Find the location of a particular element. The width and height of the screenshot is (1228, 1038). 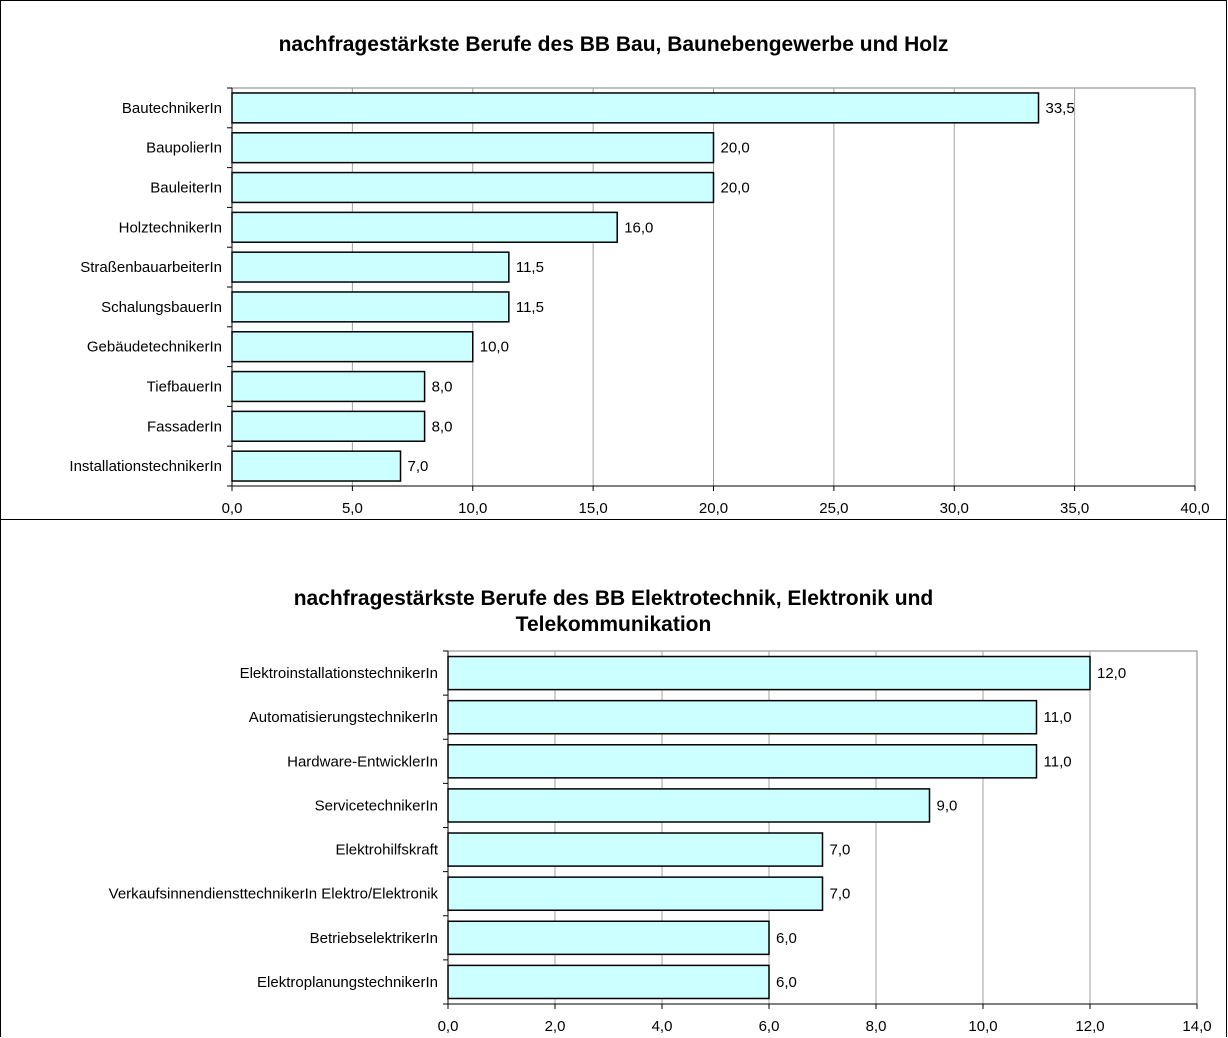

x-tick-label: 14,0 is located at coordinates (1196, 1026).